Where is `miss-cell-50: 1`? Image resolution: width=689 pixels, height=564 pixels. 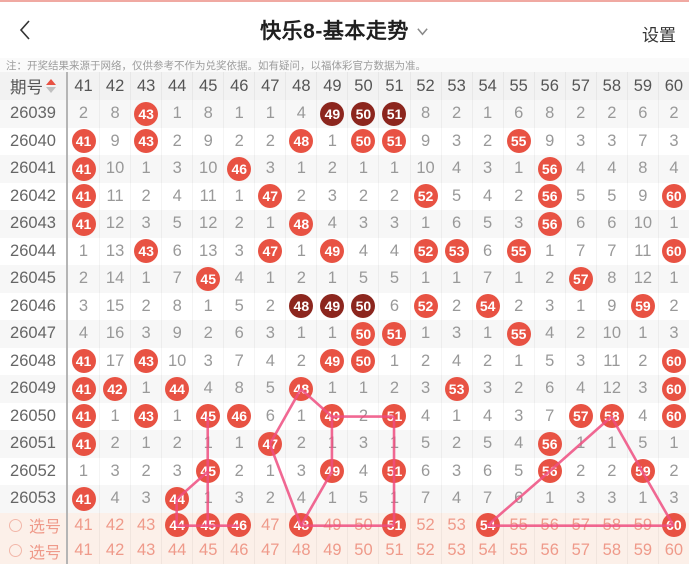 miss-cell-50: 1 is located at coordinates (362, 389).